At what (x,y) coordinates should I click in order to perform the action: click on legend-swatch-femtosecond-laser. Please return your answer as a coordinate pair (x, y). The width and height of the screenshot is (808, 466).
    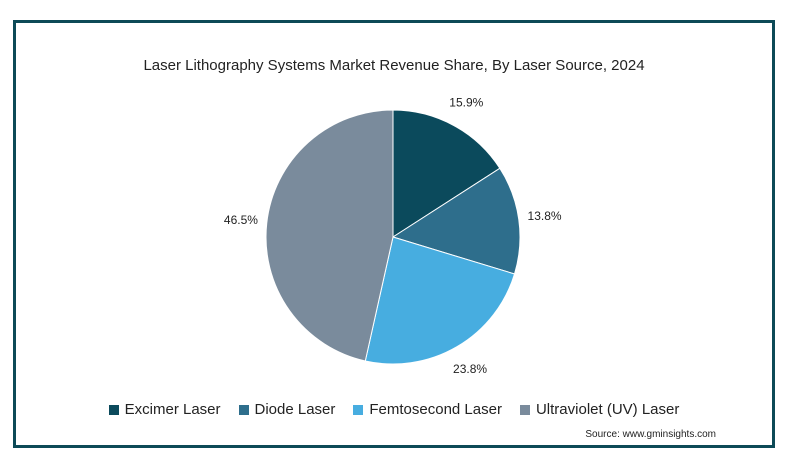
    Looking at the image, I should click on (358, 409).